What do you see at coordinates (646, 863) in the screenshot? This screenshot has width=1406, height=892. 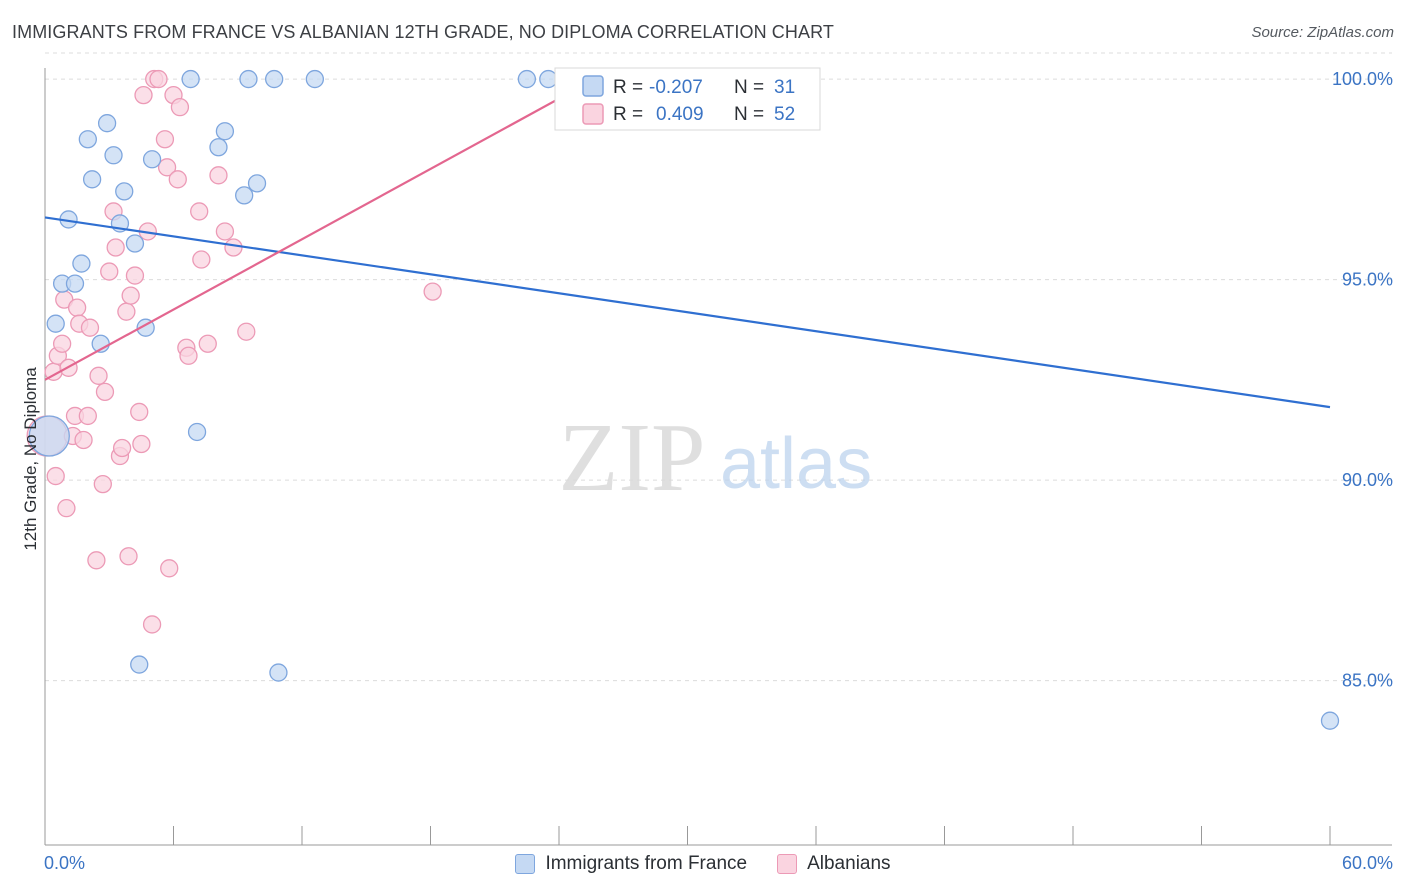 I see `legend-label-france: Immigrants from France` at bounding box center [646, 863].